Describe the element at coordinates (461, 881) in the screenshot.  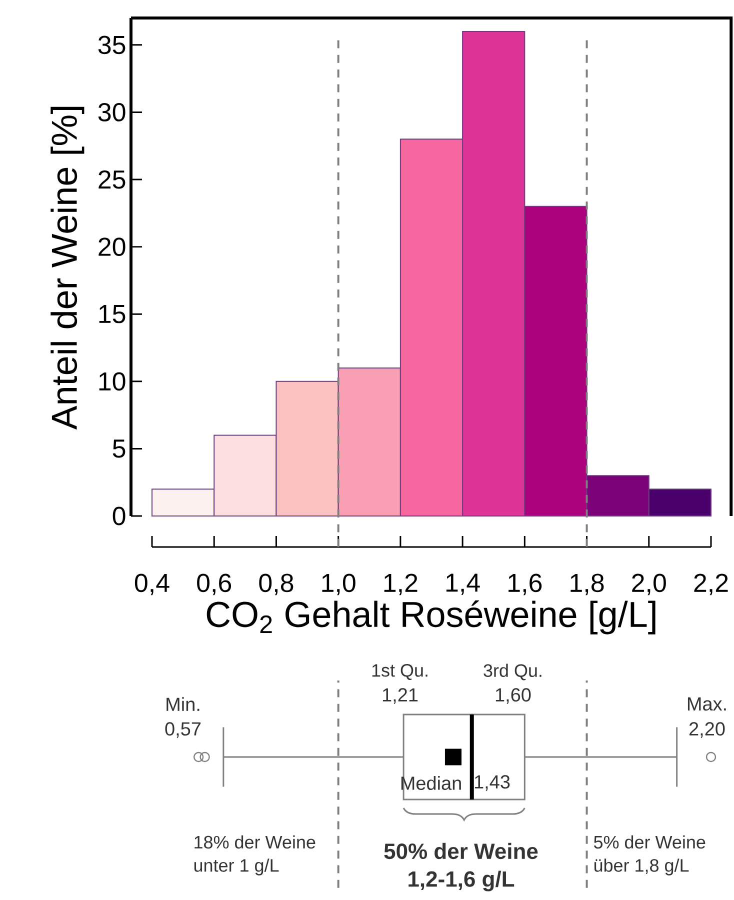
I see `annotation: 1,2-1,6 g/L` at that location.